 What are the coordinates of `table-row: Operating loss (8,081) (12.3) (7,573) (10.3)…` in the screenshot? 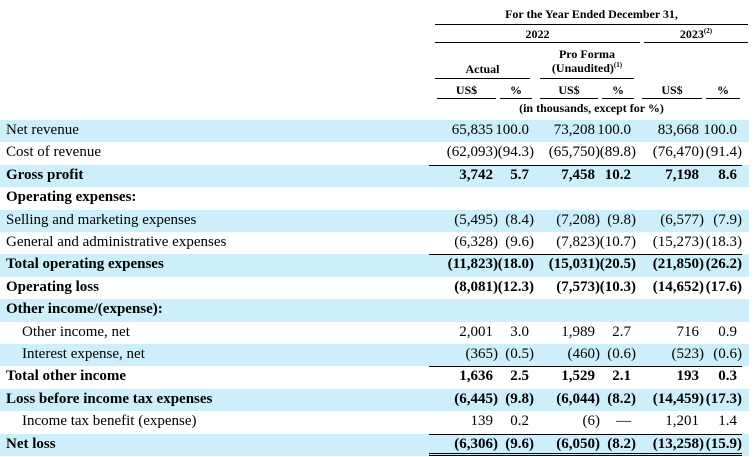 It's located at (374, 288).